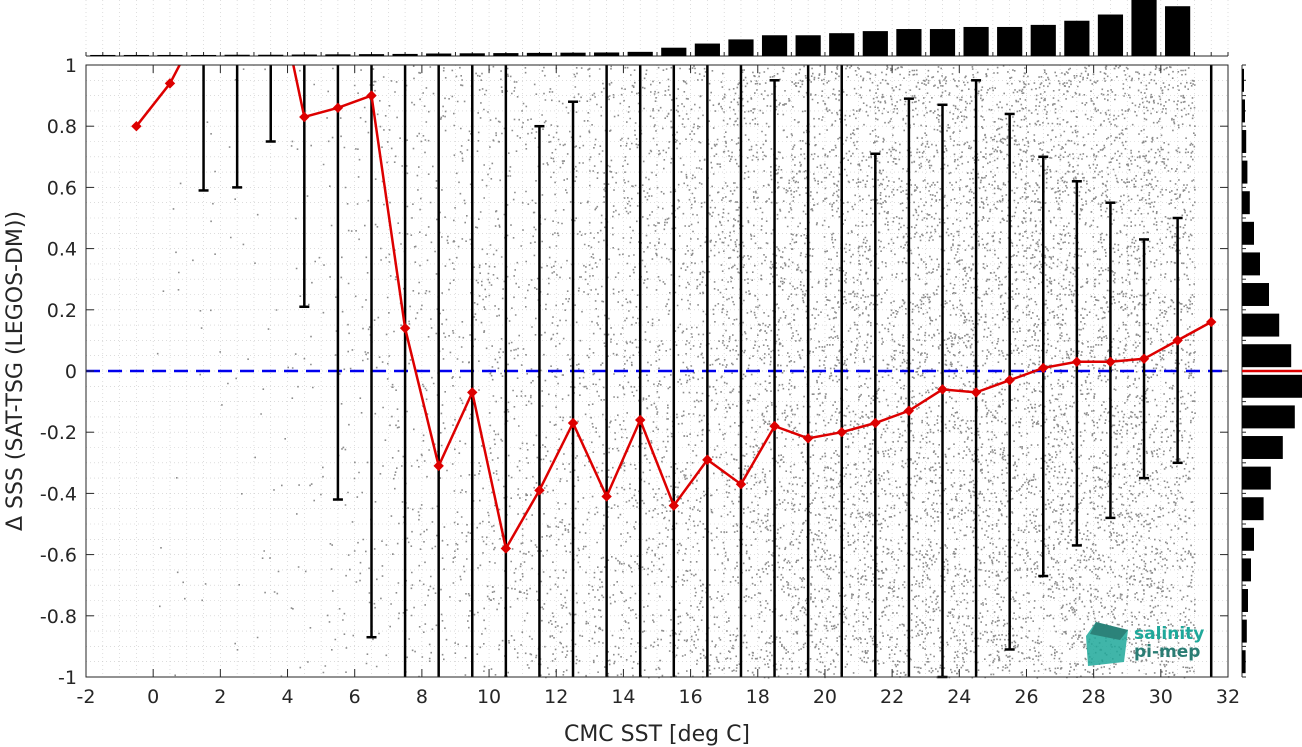 The width and height of the screenshot is (1302, 747). Describe the element at coordinates (287, 697) in the screenshot. I see `x-tick-label: 4` at that location.